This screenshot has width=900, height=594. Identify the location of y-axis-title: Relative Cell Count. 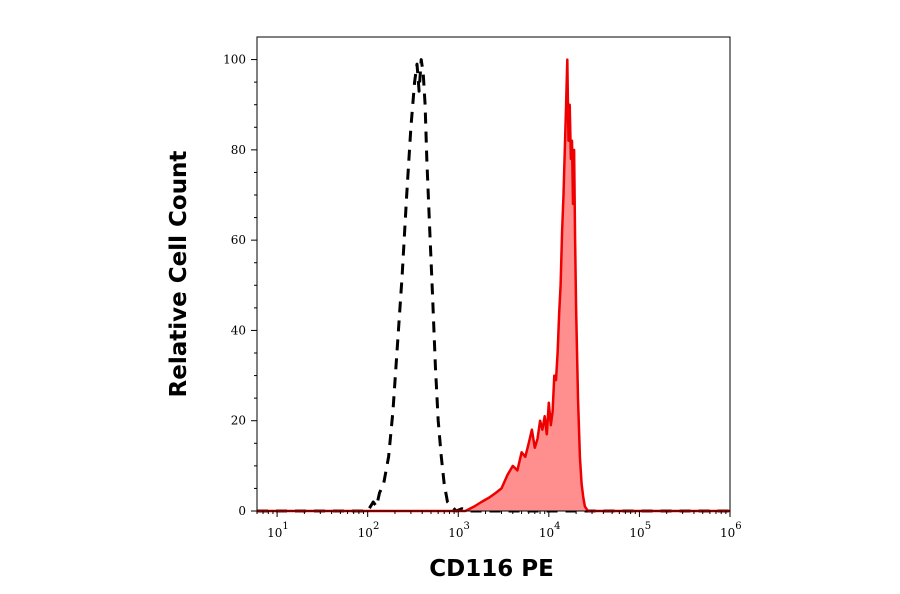
(179, 274).